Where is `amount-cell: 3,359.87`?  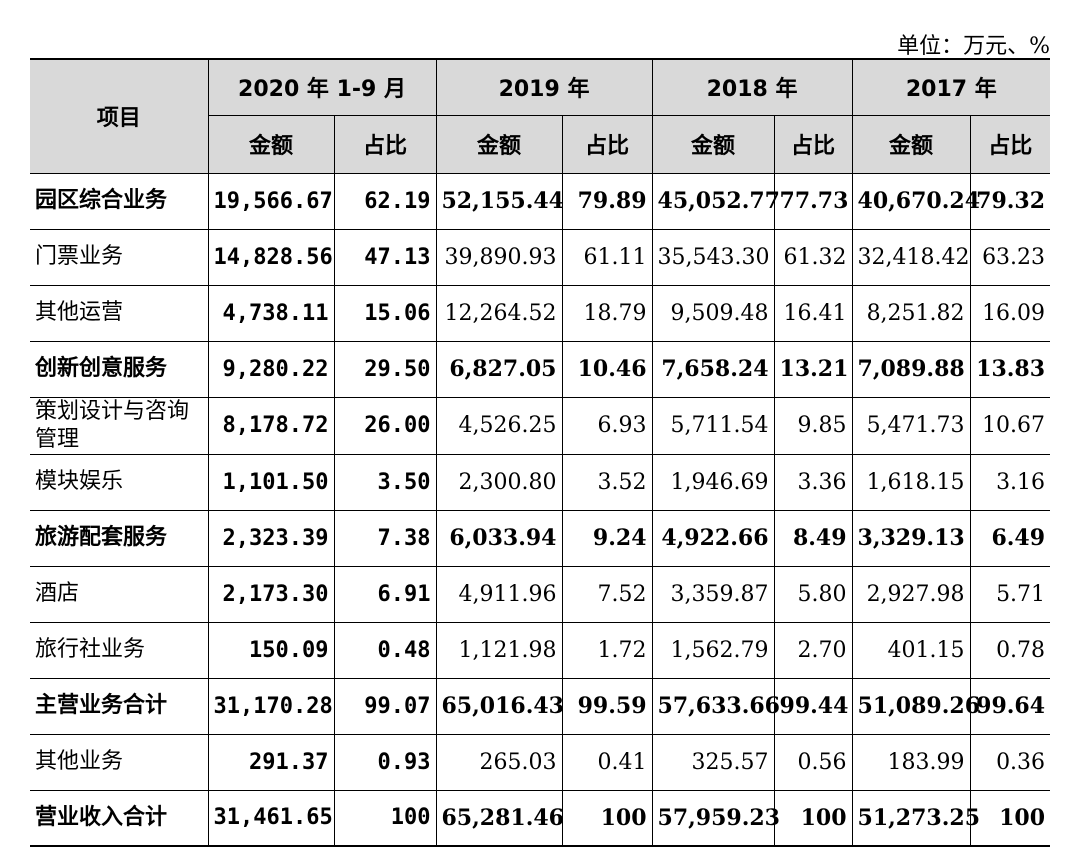 amount-cell: 3,359.87 is located at coordinates (713, 594).